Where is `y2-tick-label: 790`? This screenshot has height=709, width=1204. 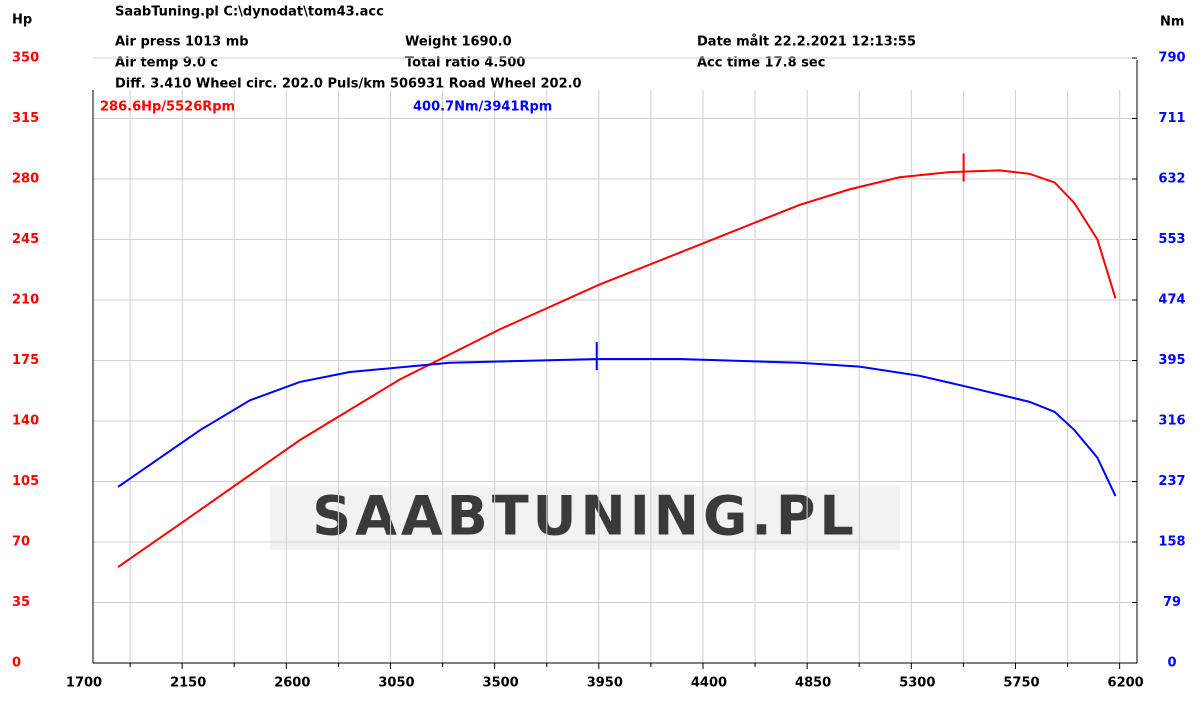
y2-tick-label: 790 is located at coordinates (1171, 58).